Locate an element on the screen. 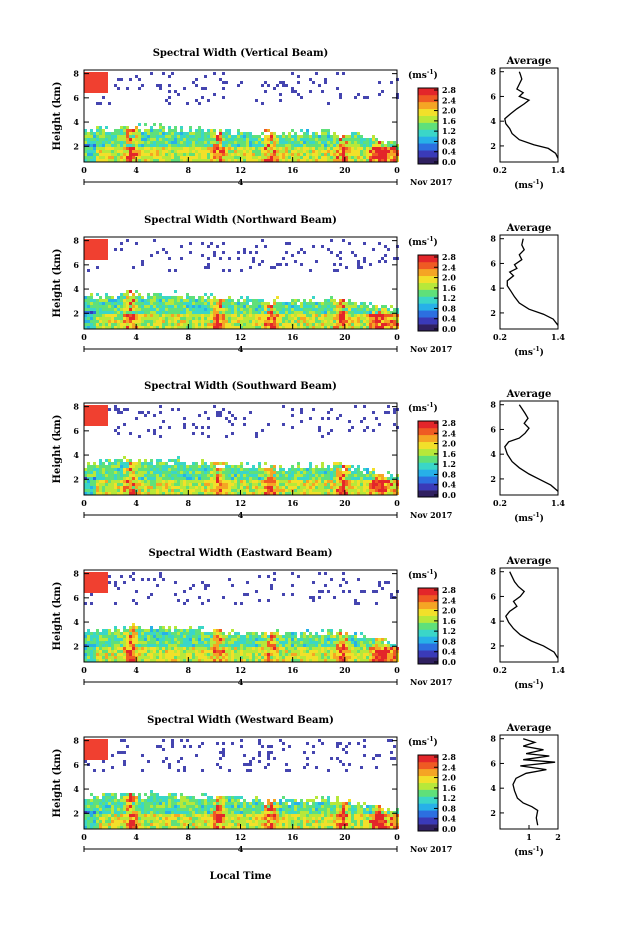  average-unit: (ms-1) is located at coordinates (529, 352).